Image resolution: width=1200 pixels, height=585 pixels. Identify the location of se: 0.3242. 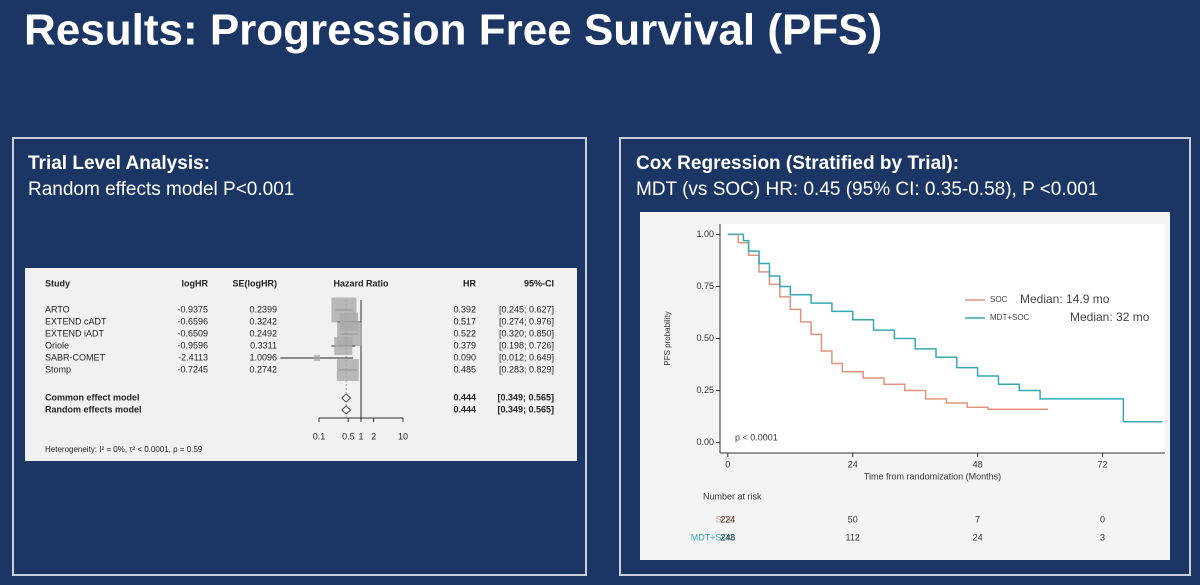
(263, 321).